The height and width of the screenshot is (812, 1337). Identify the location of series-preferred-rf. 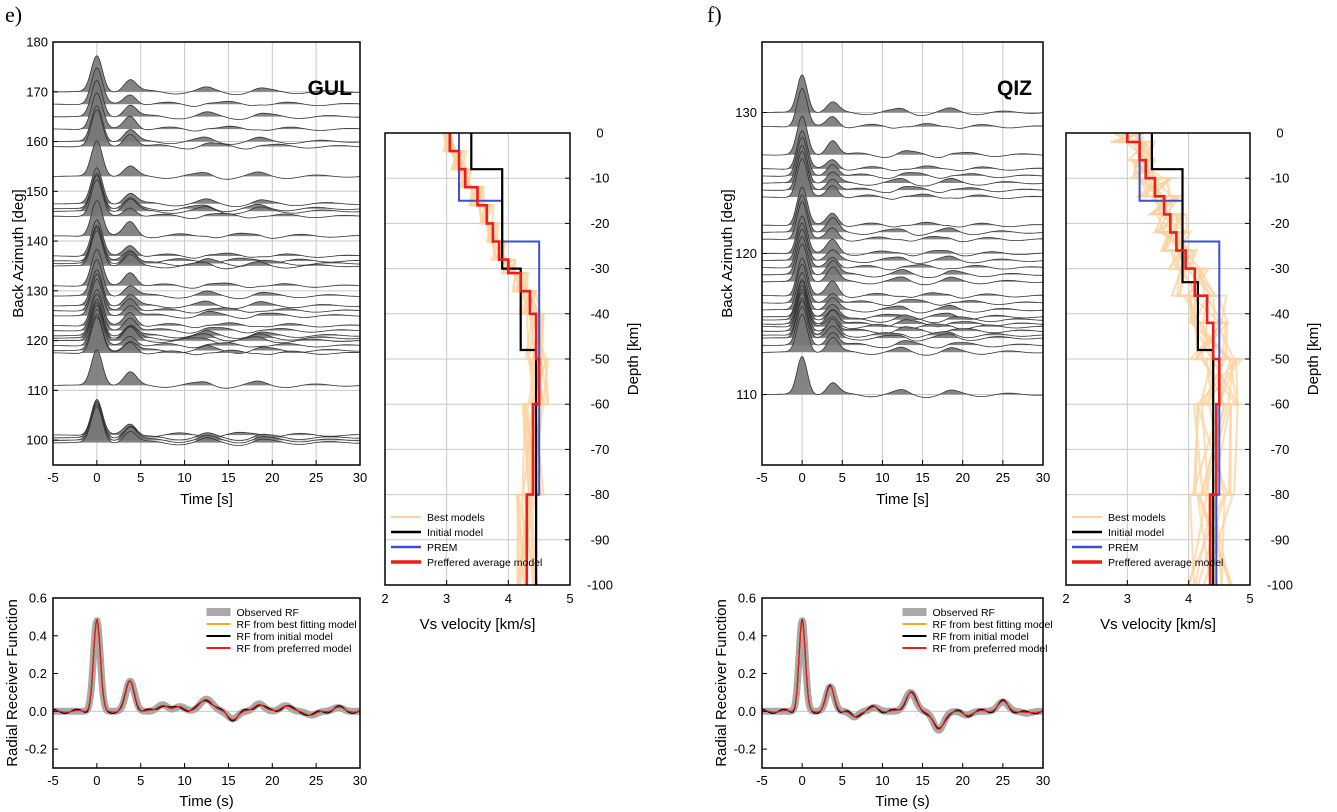
(207, 669).